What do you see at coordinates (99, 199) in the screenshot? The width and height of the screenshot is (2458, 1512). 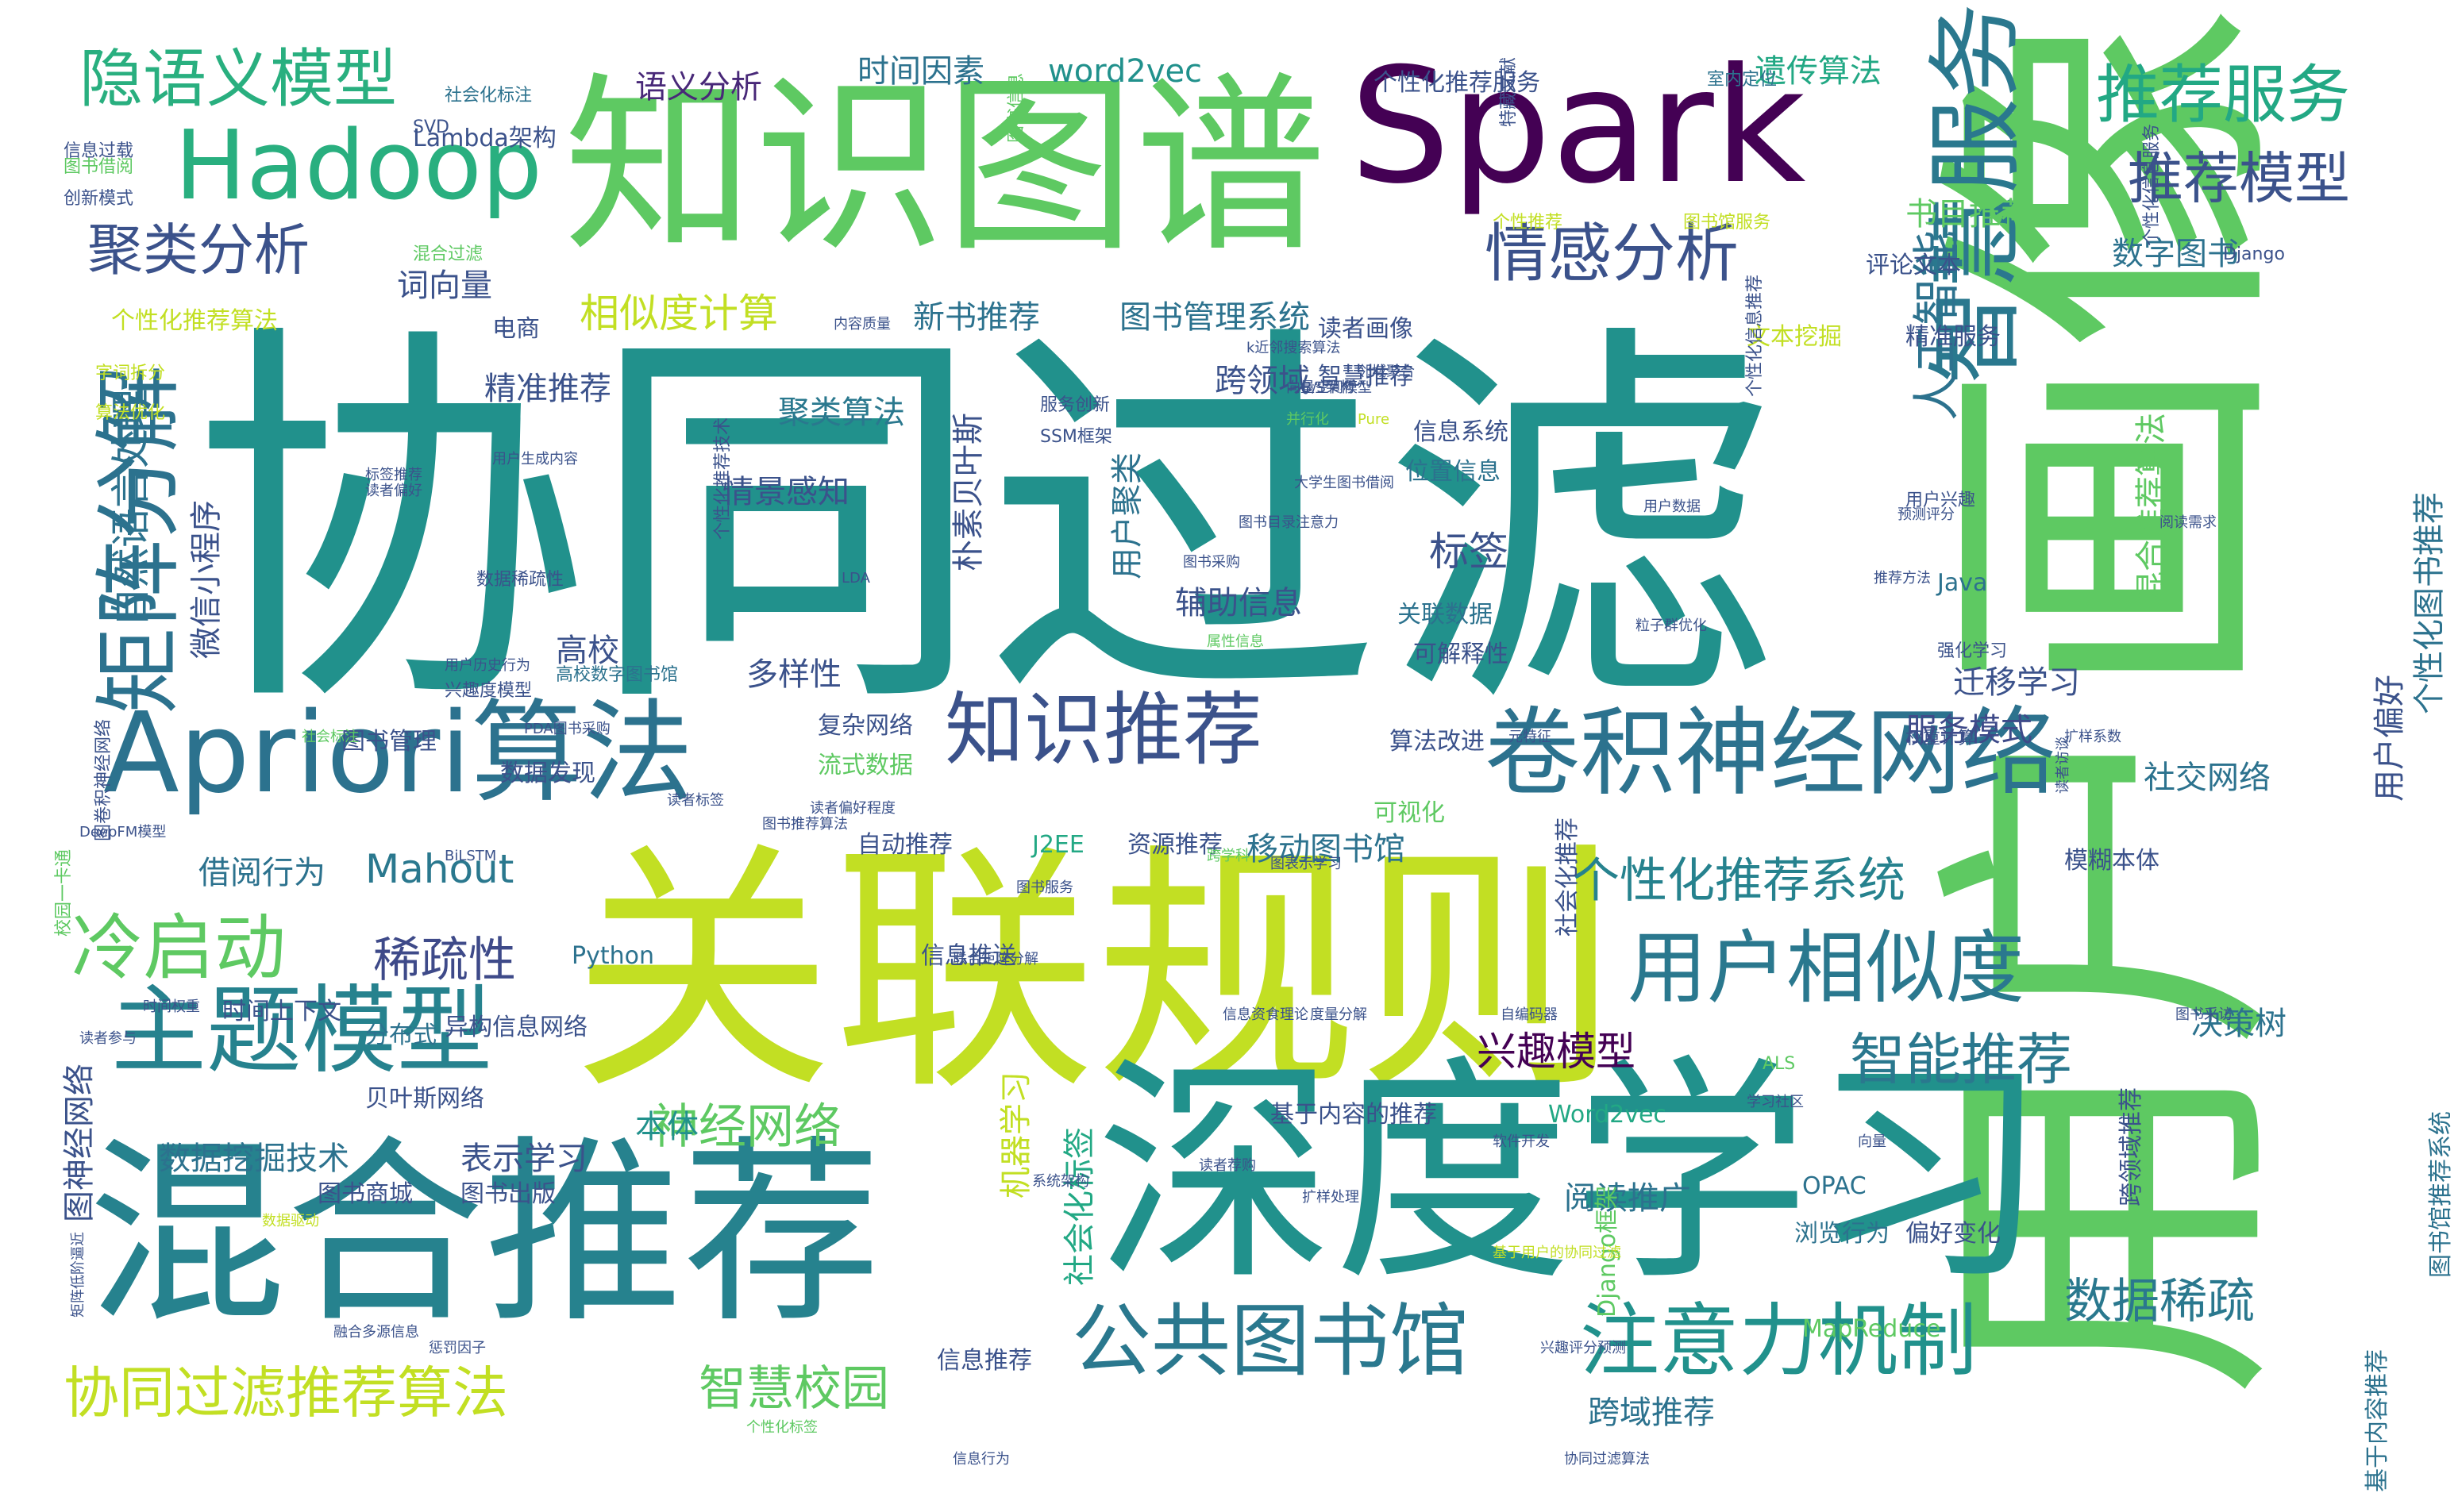 I see `cloud-word: 创新模式` at bounding box center [99, 199].